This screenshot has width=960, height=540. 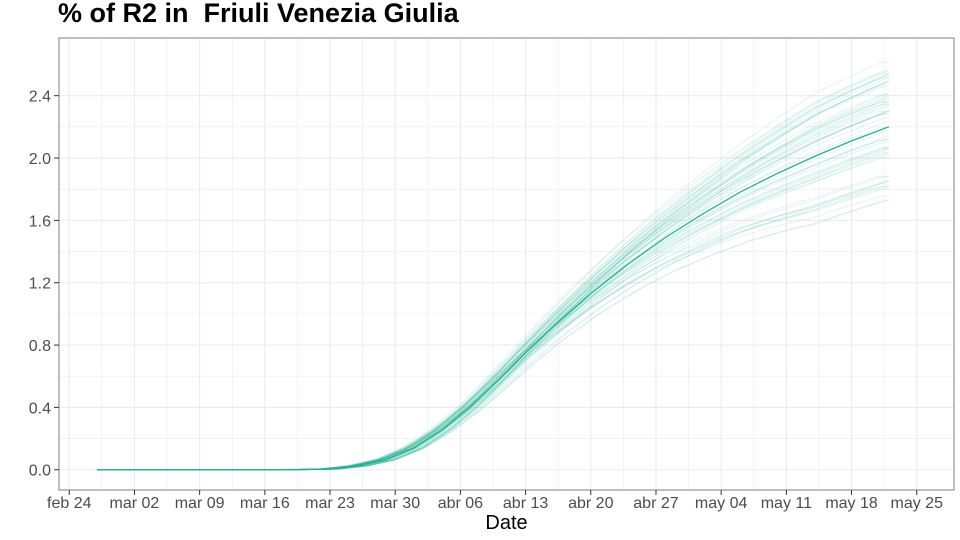 What do you see at coordinates (40, 408) in the screenshot?
I see `y-tick-label: 0.4` at bounding box center [40, 408].